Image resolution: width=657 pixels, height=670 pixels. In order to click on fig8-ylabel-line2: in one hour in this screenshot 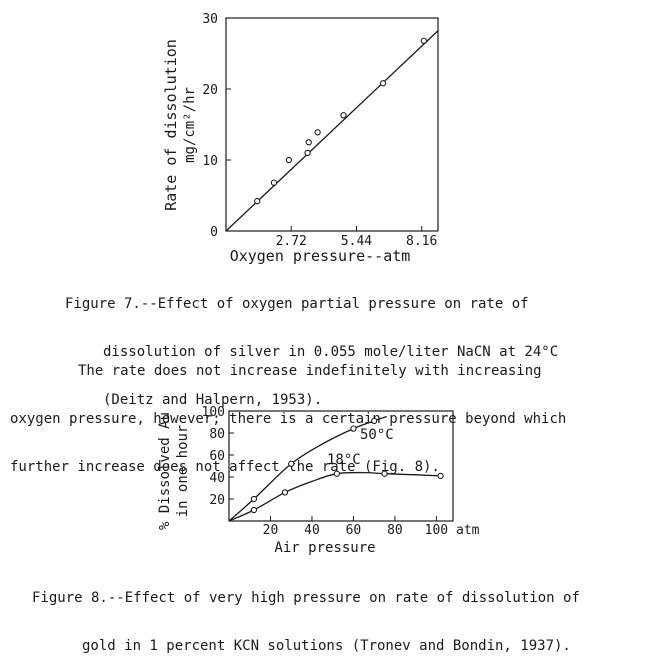, I will do `click(183, 471)`.